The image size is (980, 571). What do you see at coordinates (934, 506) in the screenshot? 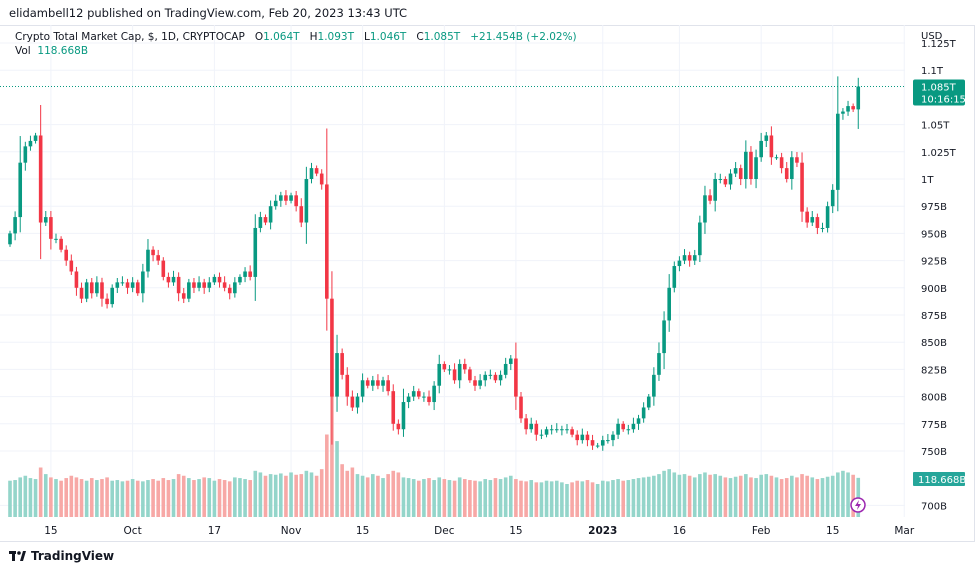
I see `price-tick-label: 700B` at bounding box center [934, 506].